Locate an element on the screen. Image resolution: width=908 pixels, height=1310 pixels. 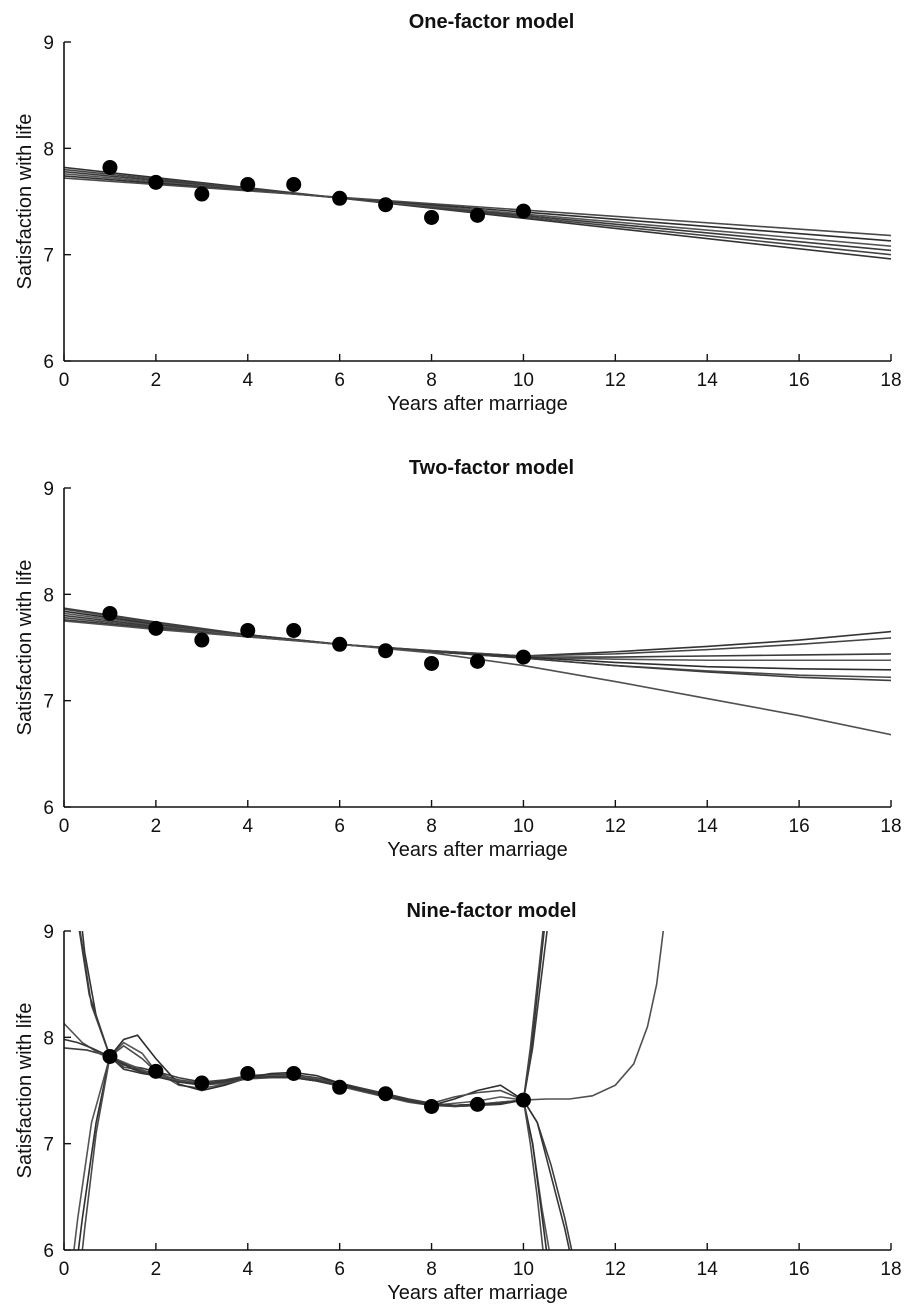
chart-title: Nine-factor model is located at coordinates (491, 911).